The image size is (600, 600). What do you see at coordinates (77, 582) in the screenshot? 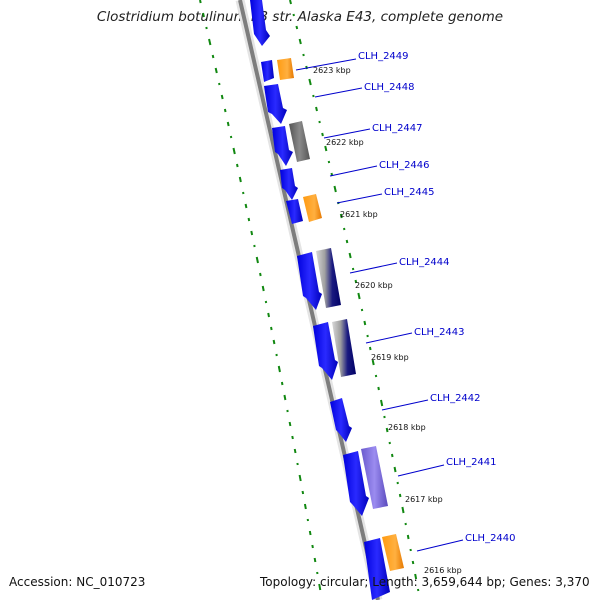
I see `accession-label: Accession: NC_010723` at bounding box center [77, 582].